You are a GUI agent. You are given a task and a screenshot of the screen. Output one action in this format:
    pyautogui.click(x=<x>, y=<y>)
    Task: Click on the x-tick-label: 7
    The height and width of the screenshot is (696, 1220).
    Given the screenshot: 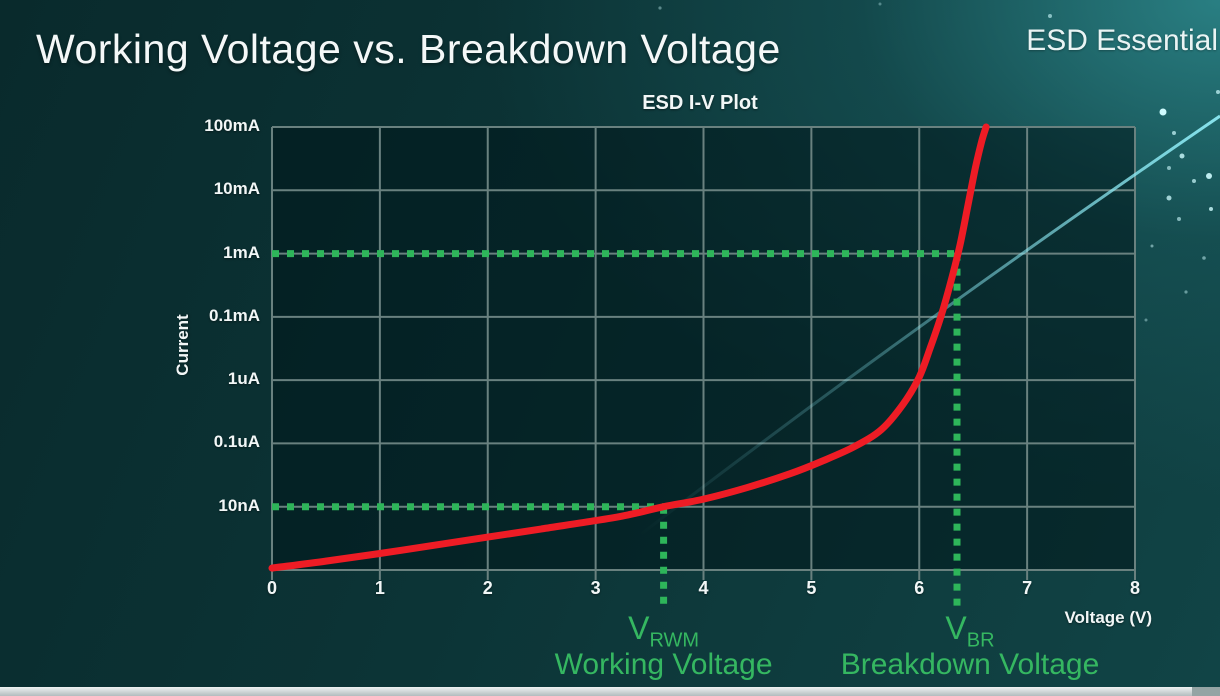 What is the action you would take?
    pyautogui.click(x=1027, y=588)
    